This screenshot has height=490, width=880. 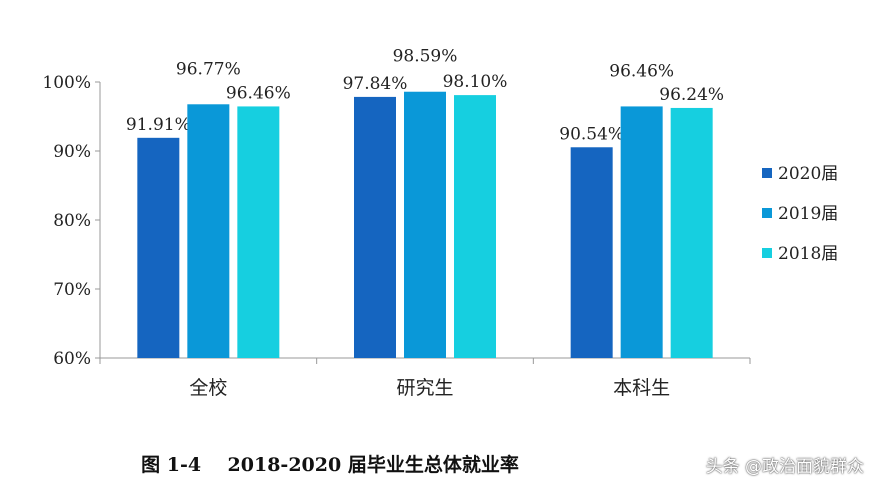 I want to click on data-label: 91.91%, so click(x=158, y=125).